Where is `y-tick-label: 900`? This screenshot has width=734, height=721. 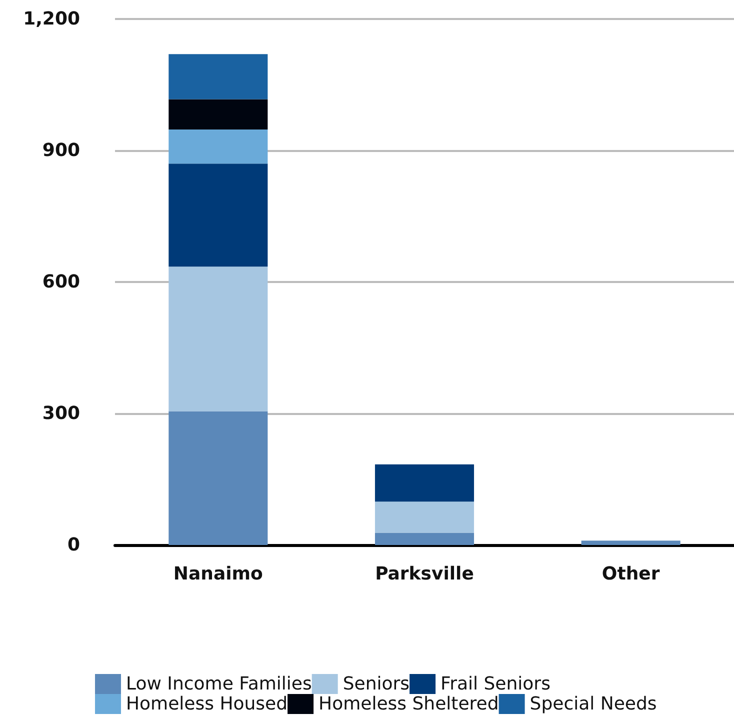 y-tick-label: 900 is located at coordinates (61, 150).